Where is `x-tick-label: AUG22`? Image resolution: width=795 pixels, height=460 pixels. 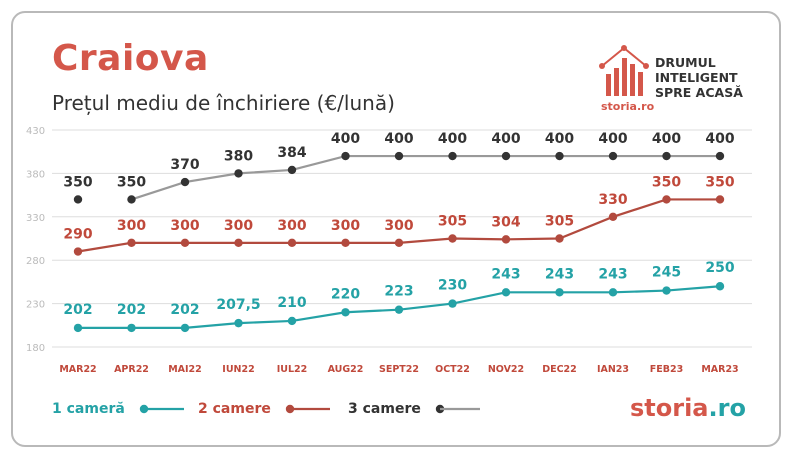
x-tick-label: AUG22 is located at coordinates (346, 369).